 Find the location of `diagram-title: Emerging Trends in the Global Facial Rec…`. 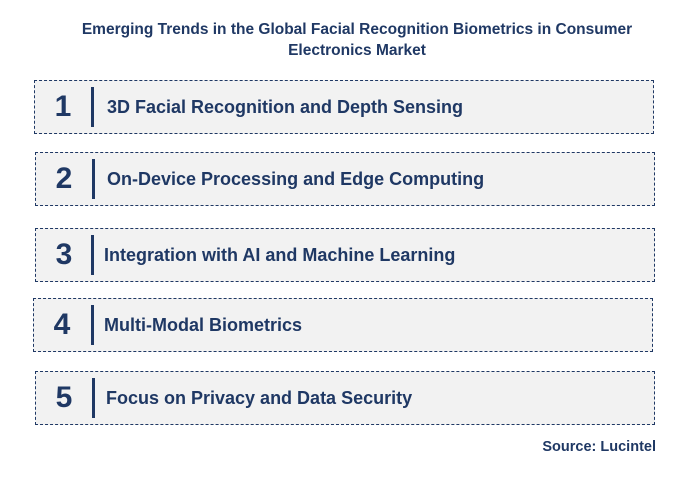

diagram-title: Emerging Trends in the Global Facial Rec… is located at coordinates (357, 40).